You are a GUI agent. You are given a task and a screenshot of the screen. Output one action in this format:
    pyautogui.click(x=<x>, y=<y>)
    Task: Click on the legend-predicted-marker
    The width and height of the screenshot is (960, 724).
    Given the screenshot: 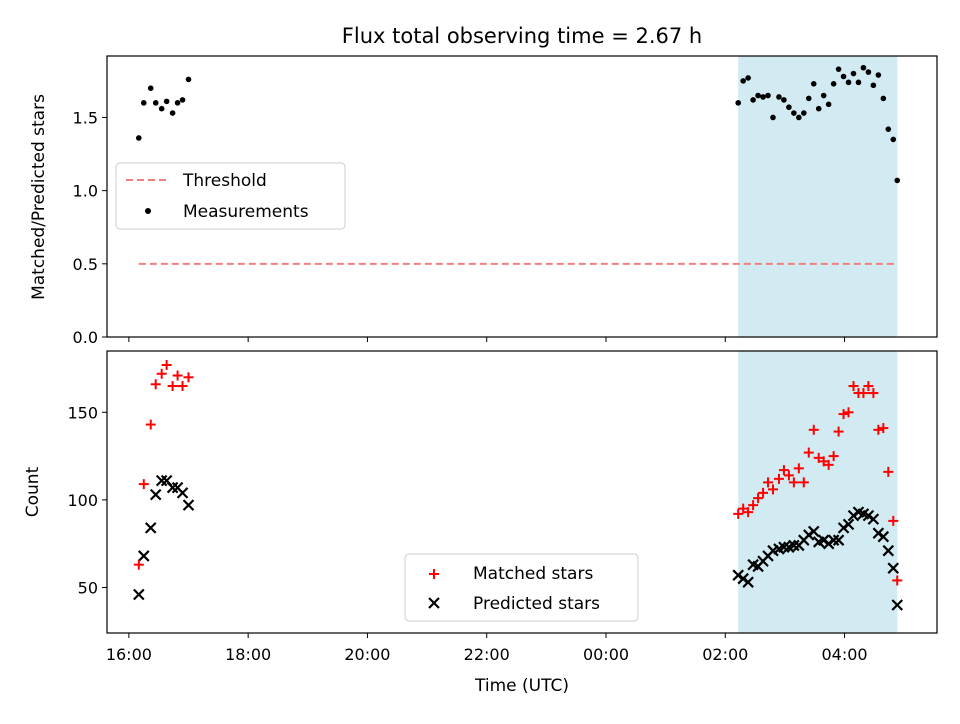 What is the action you would take?
    pyautogui.click(x=434, y=603)
    